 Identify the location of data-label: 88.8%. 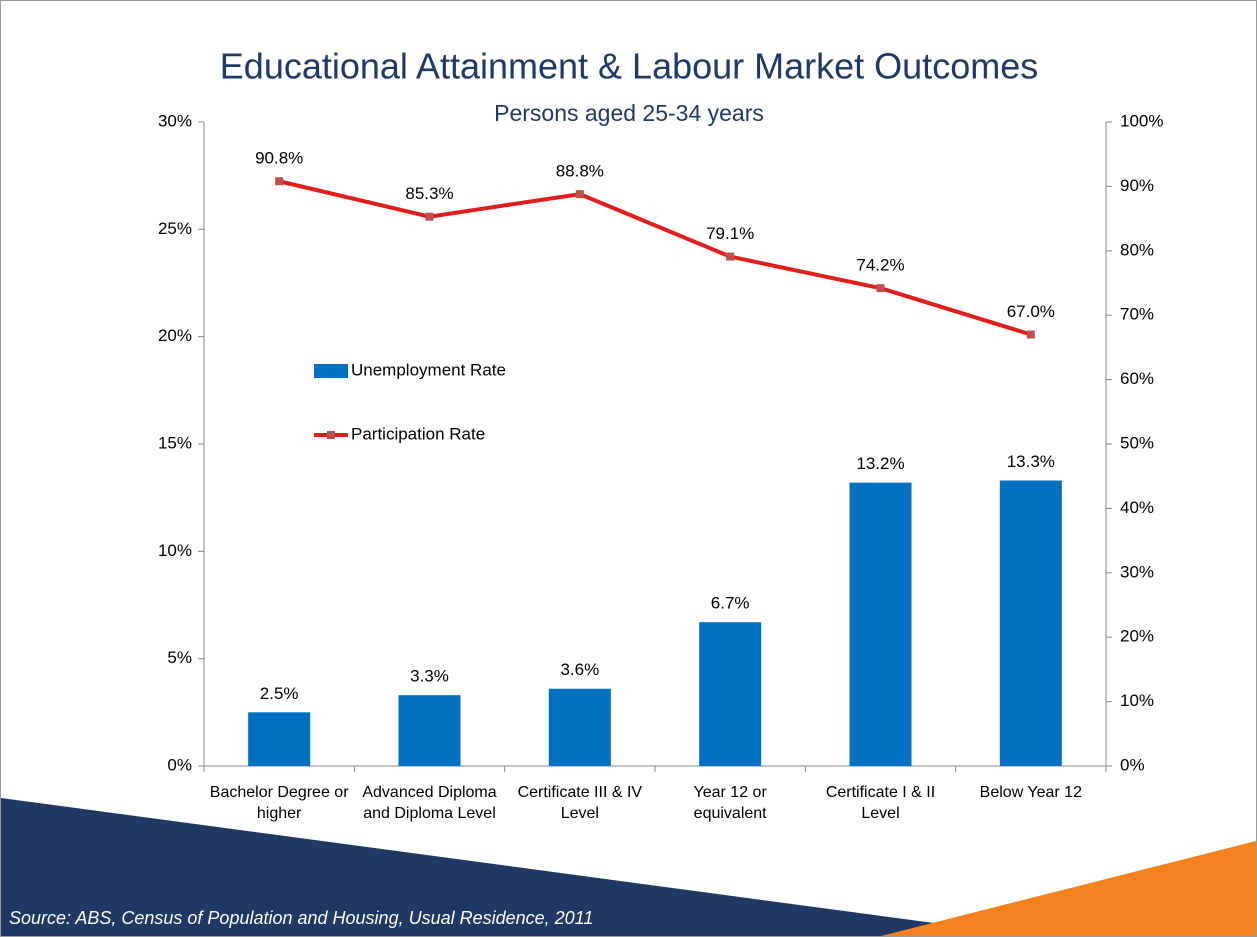
(580, 171).